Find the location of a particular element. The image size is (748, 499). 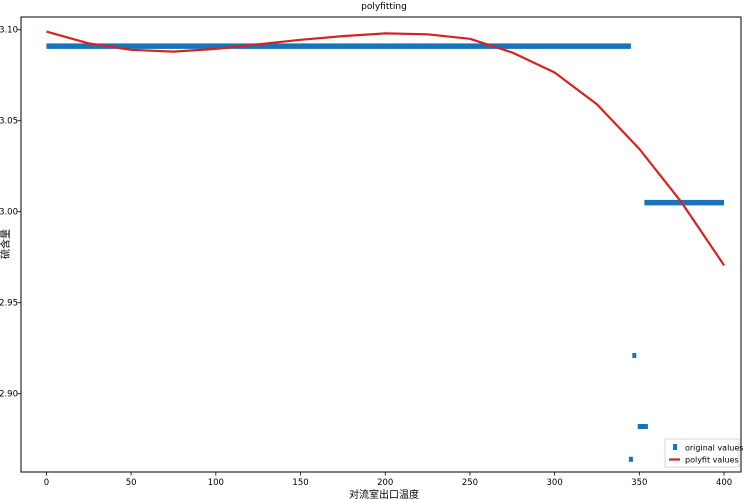

legend-original-marker is located at coordinates (675, 447).